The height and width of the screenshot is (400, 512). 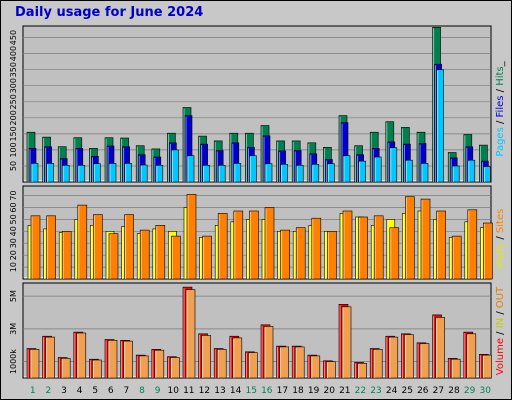 What do you see at coordinates (13, 243) in the screenshot?
I see `y-tick-label: 30` at bounding box center [13, 243].